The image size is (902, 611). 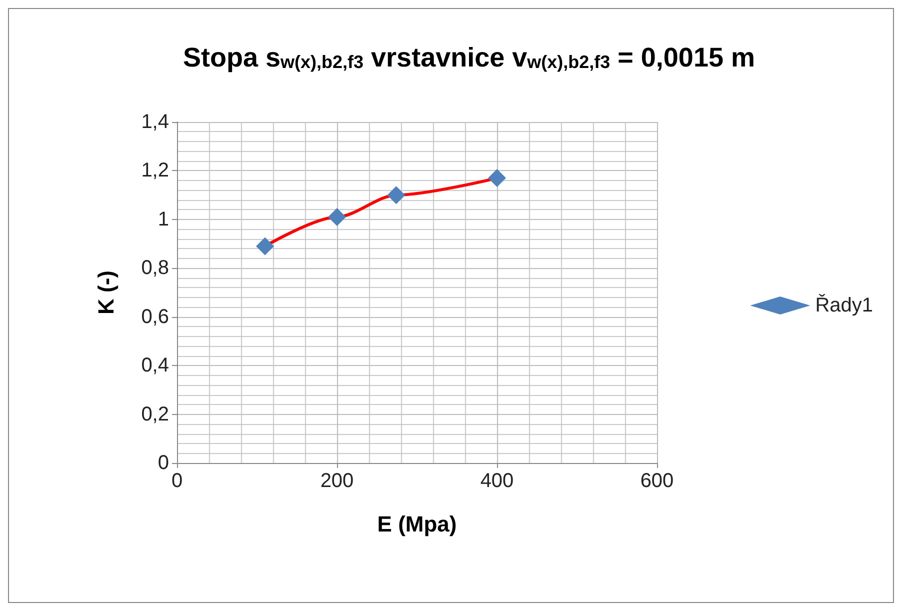 I want to click on legend-label: Řady1, so click(x=844, y=305).